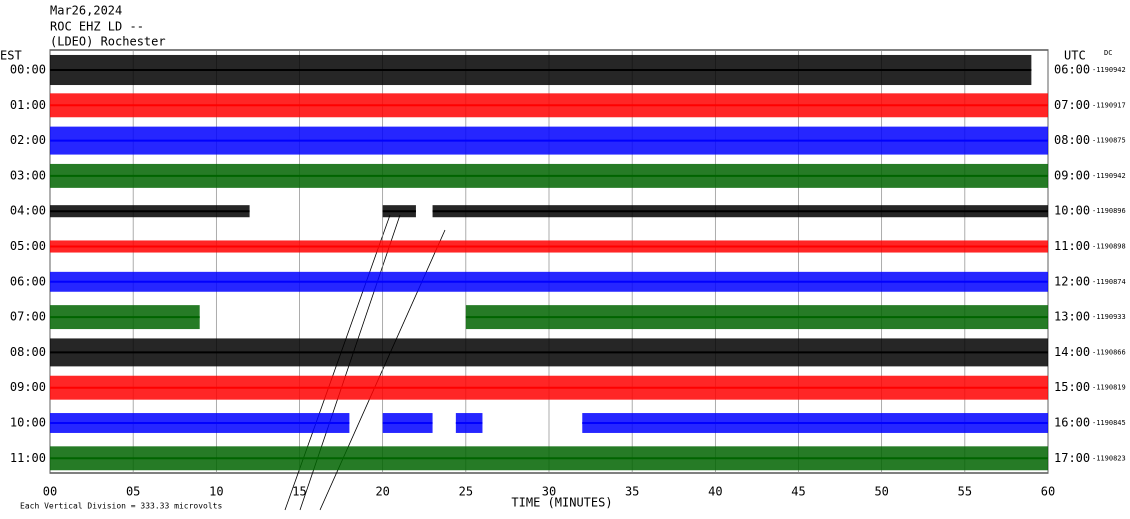  Describe the element at coordinates (1072, 387) in the screenshot. I see `utc-label: 15:00` at that location.